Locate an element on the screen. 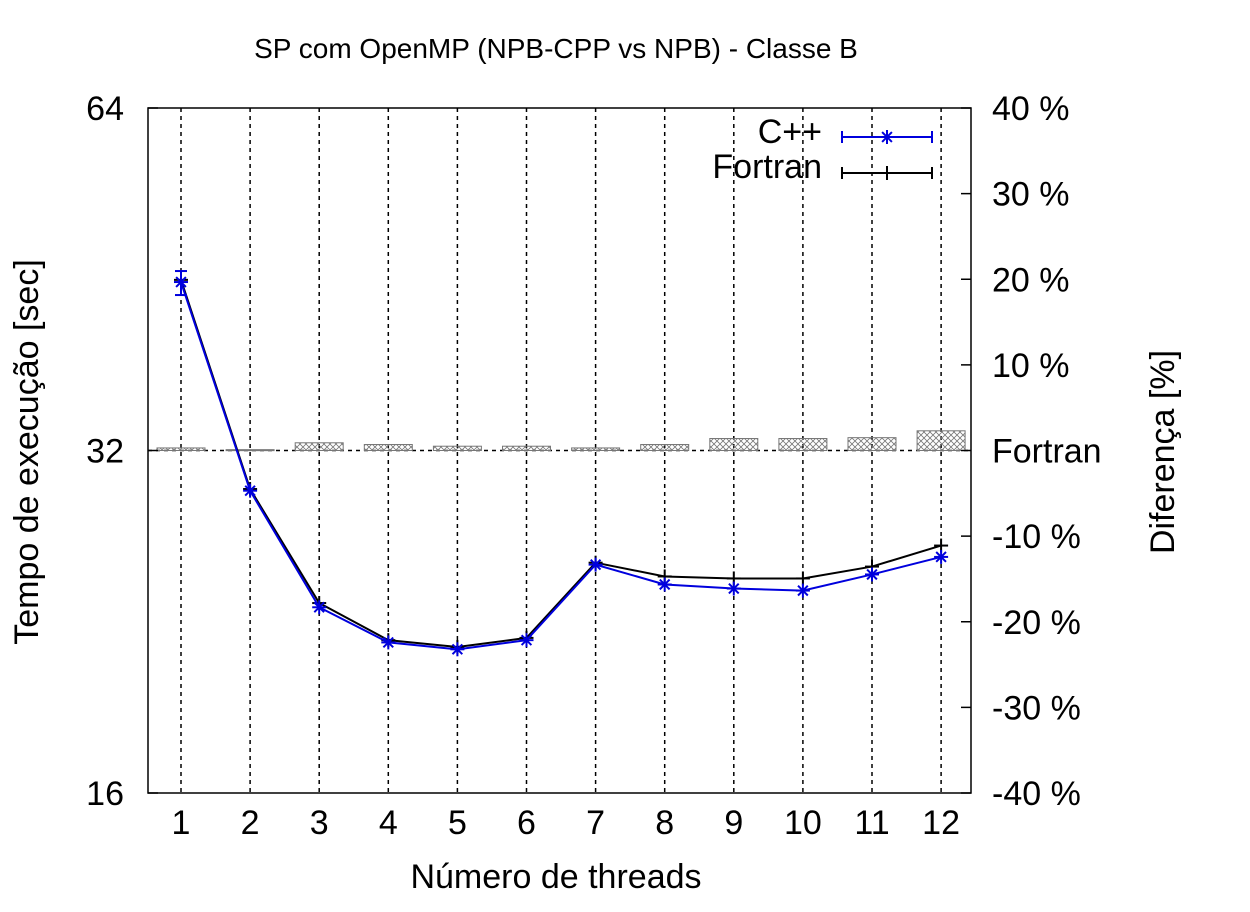 The width and height of the screenshot is (1250, 912). data-point-cpp-8-d2 is located at coordinates (665, 584).